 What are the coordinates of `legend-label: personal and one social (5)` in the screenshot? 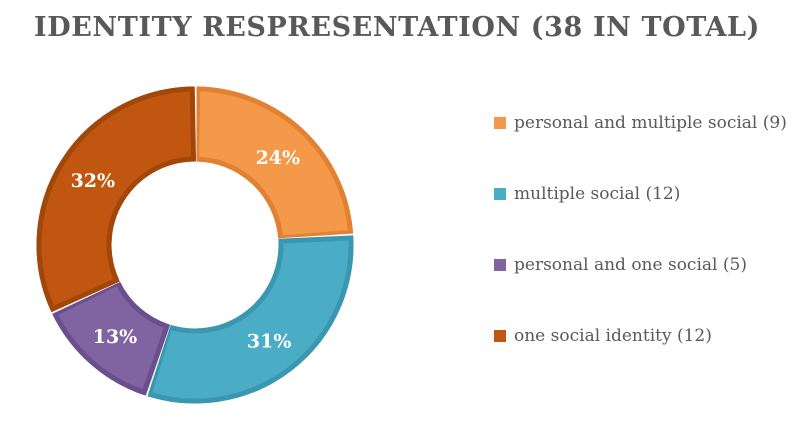 It's located at (630, 265).